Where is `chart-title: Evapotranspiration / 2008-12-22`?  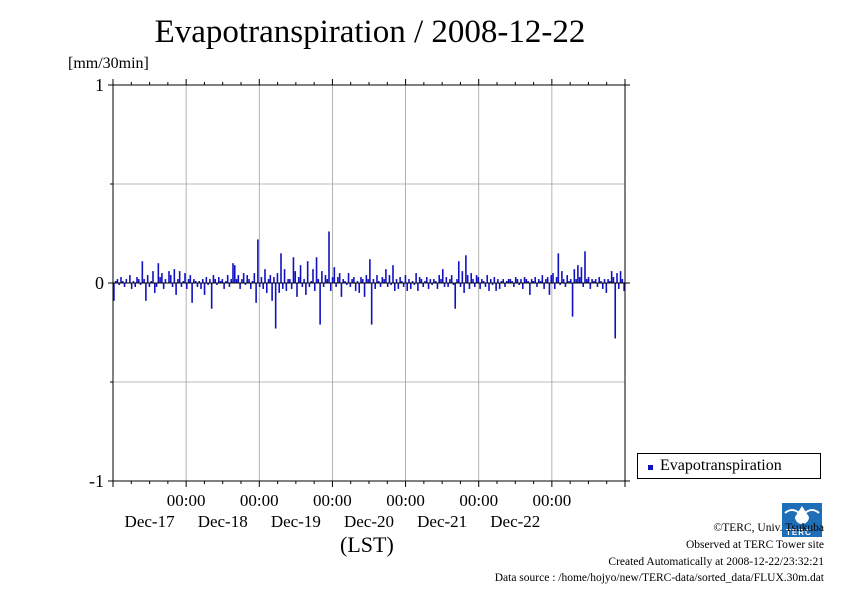 chart-title: Evapotranspiration / 2008-12-22 is located at coordinates (370, 32).